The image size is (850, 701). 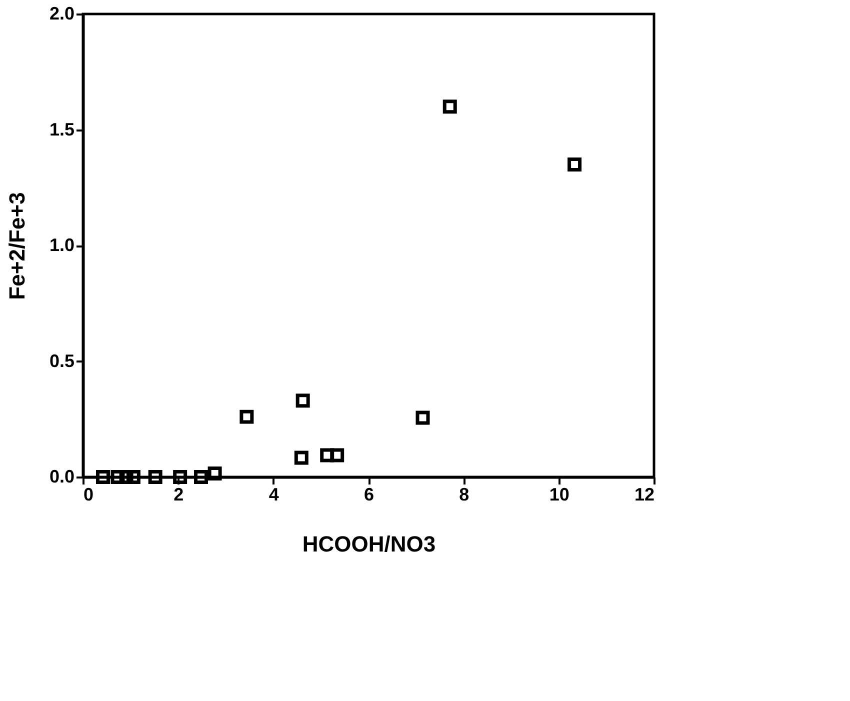 I want to click on y-tick-label: 1.0, so click(x=61, y=245).